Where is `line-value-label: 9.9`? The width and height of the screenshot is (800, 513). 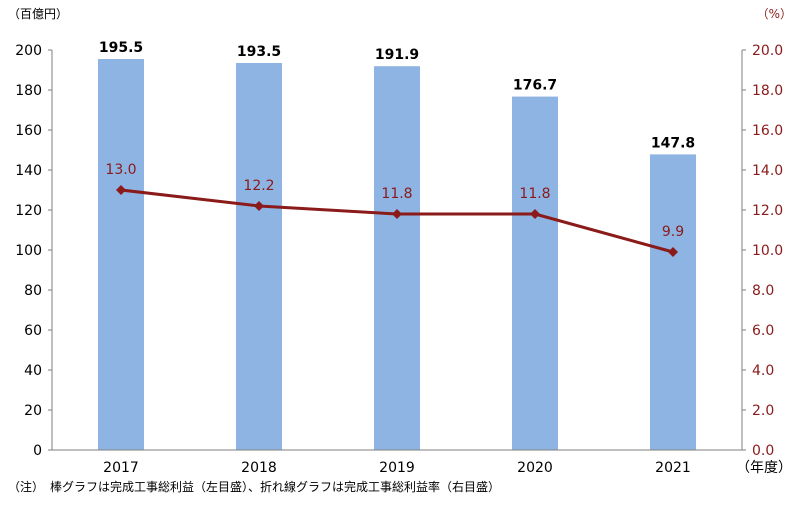 line-value-label: 9.9 is located at coordinates (673, 232).